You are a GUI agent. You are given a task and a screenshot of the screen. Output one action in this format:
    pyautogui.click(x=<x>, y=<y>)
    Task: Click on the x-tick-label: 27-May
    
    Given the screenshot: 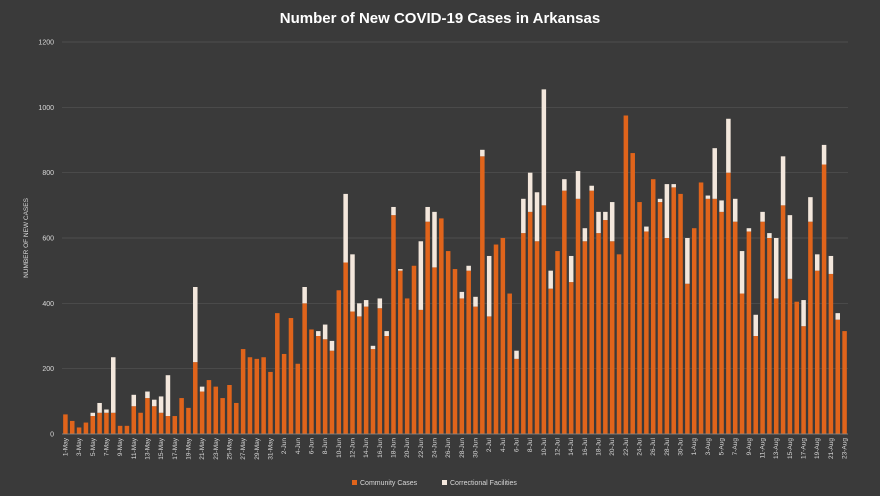 What is the action you would take?
    pyautogui.click(x=243, y=448)
    